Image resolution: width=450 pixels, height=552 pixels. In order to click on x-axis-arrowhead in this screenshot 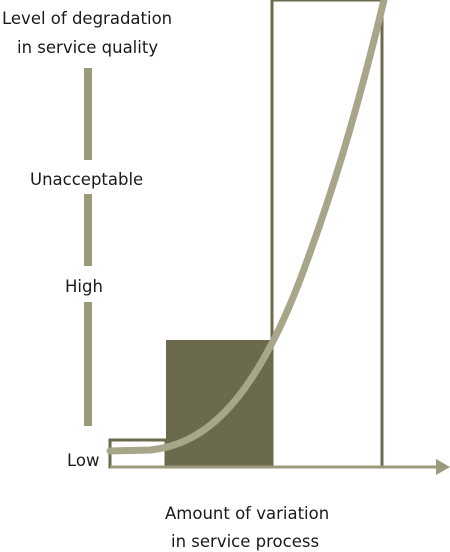, I will do `click(443, 467)`.